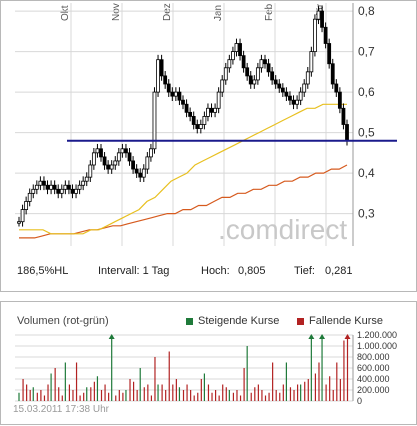 This screenshot has width=417, height=426. I want to click on volume-axis-label: 600.000, so click(373, 368).